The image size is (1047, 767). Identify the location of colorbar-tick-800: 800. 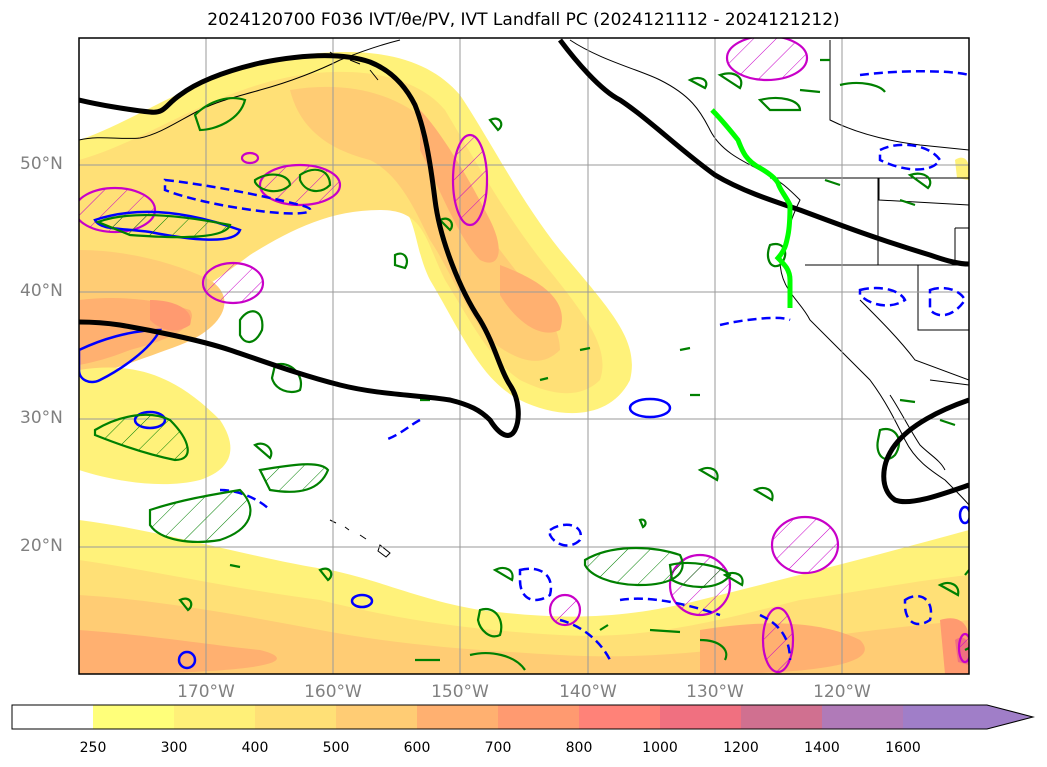
(579, 748).